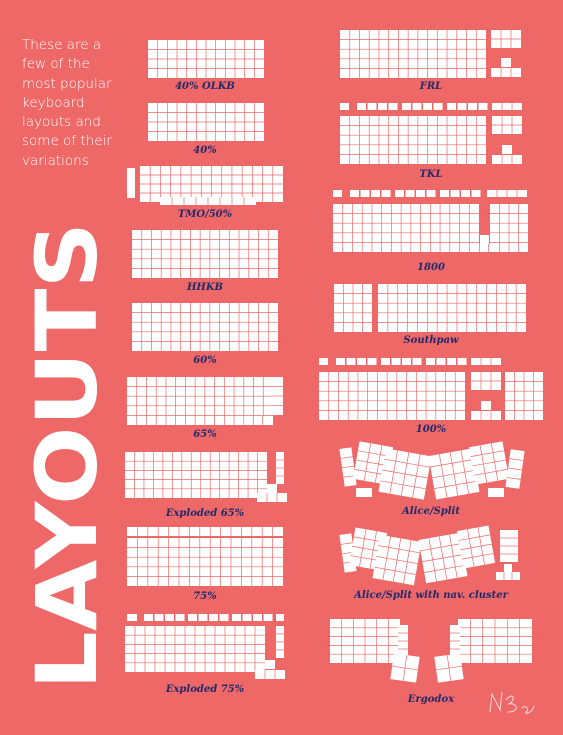 The height and width of the screenshot is (735, 563). Describe the element at coordinates (431, 267) in the screenshot. I see `label-1800: 1800` at that location.